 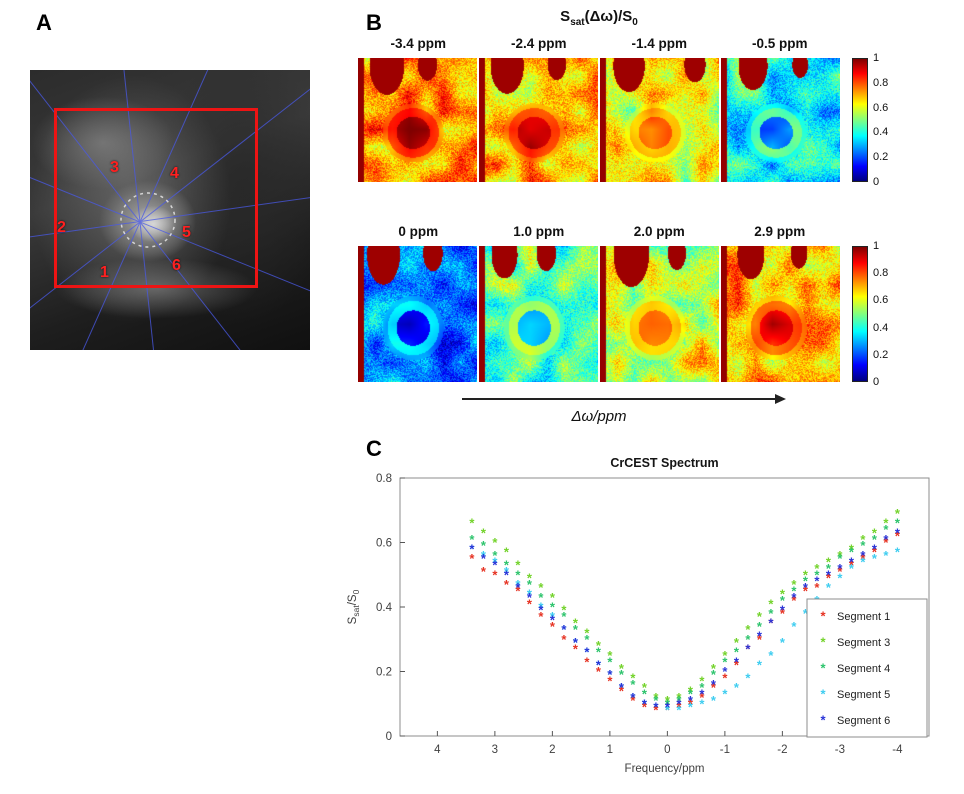 I want to click on y-tick-label: 0.6, so click(x=384, y=544).